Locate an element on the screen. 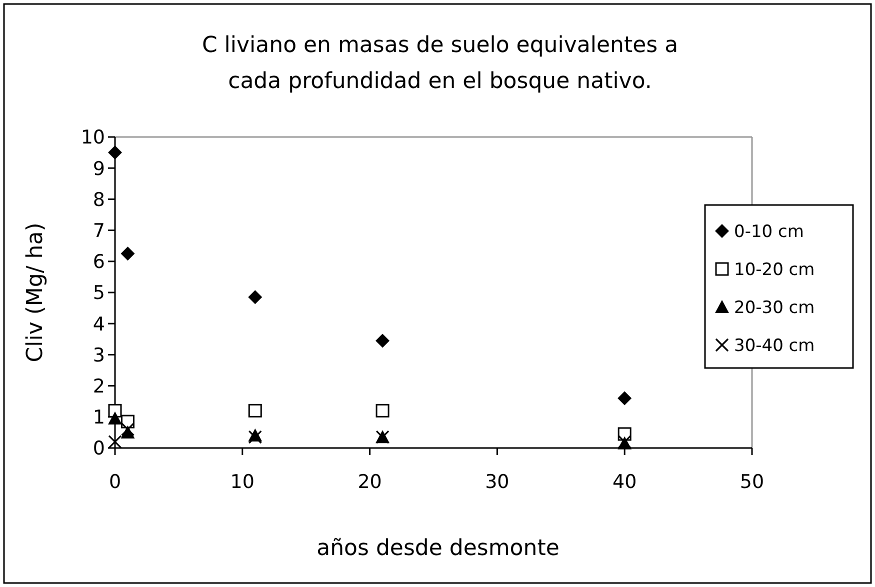  y-tick-label: 10 is located at coordinates (92, 137).